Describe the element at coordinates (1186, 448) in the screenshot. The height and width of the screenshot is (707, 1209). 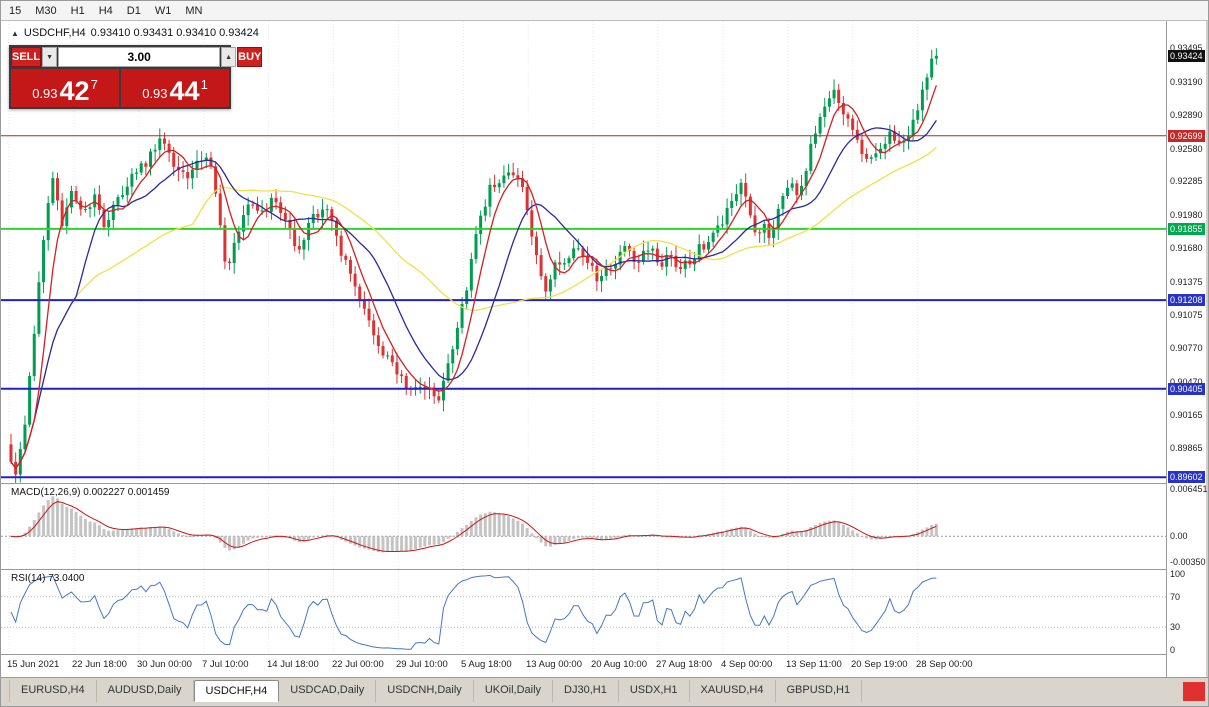
I see `price-scale-label: 0.89865` at that location.